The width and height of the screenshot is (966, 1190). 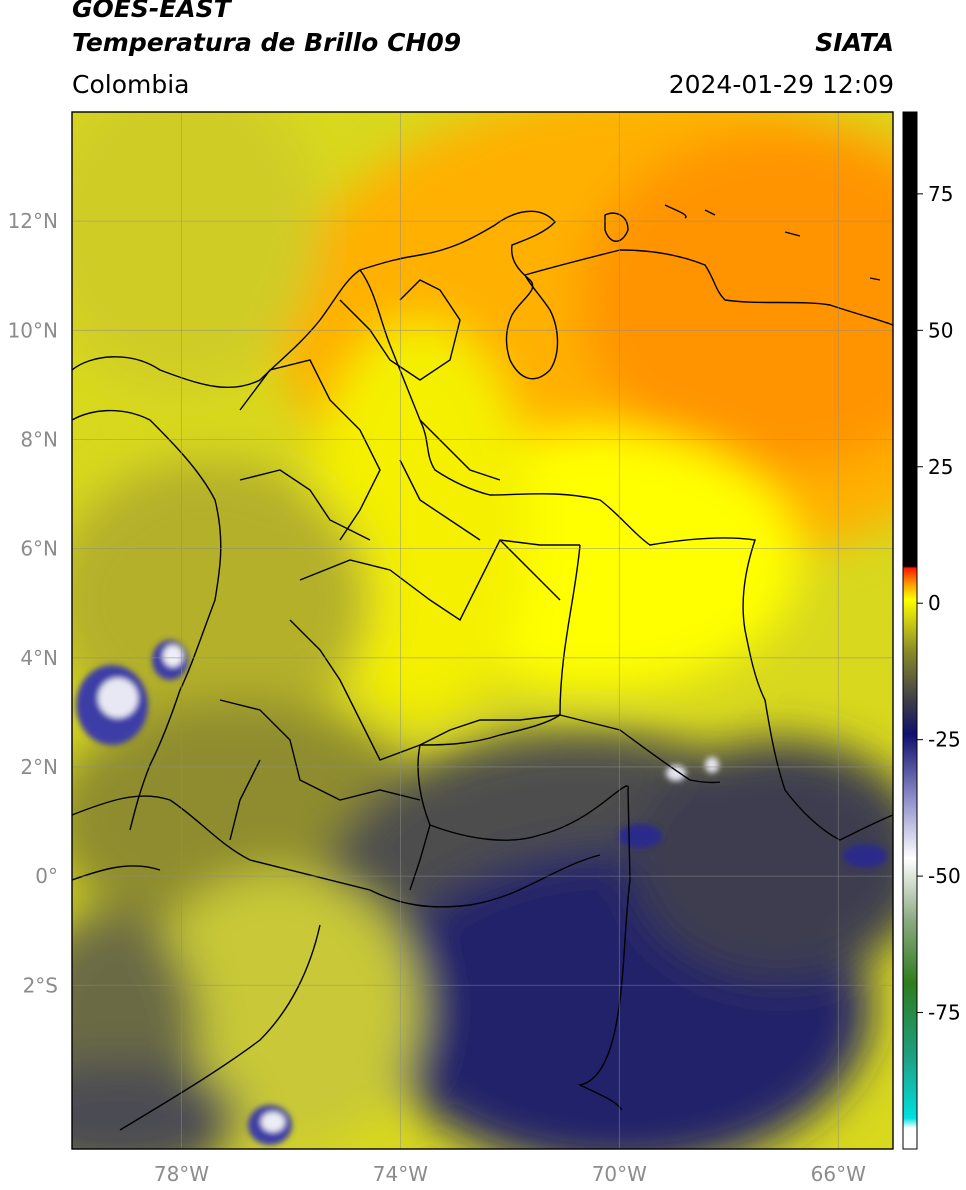 What do you see at coordinates (510, 1174) in the screenshot?
I see `longitude-tick-labels: 78°W 74°W 70°W 66°W` at bounding box center [510, 1174].